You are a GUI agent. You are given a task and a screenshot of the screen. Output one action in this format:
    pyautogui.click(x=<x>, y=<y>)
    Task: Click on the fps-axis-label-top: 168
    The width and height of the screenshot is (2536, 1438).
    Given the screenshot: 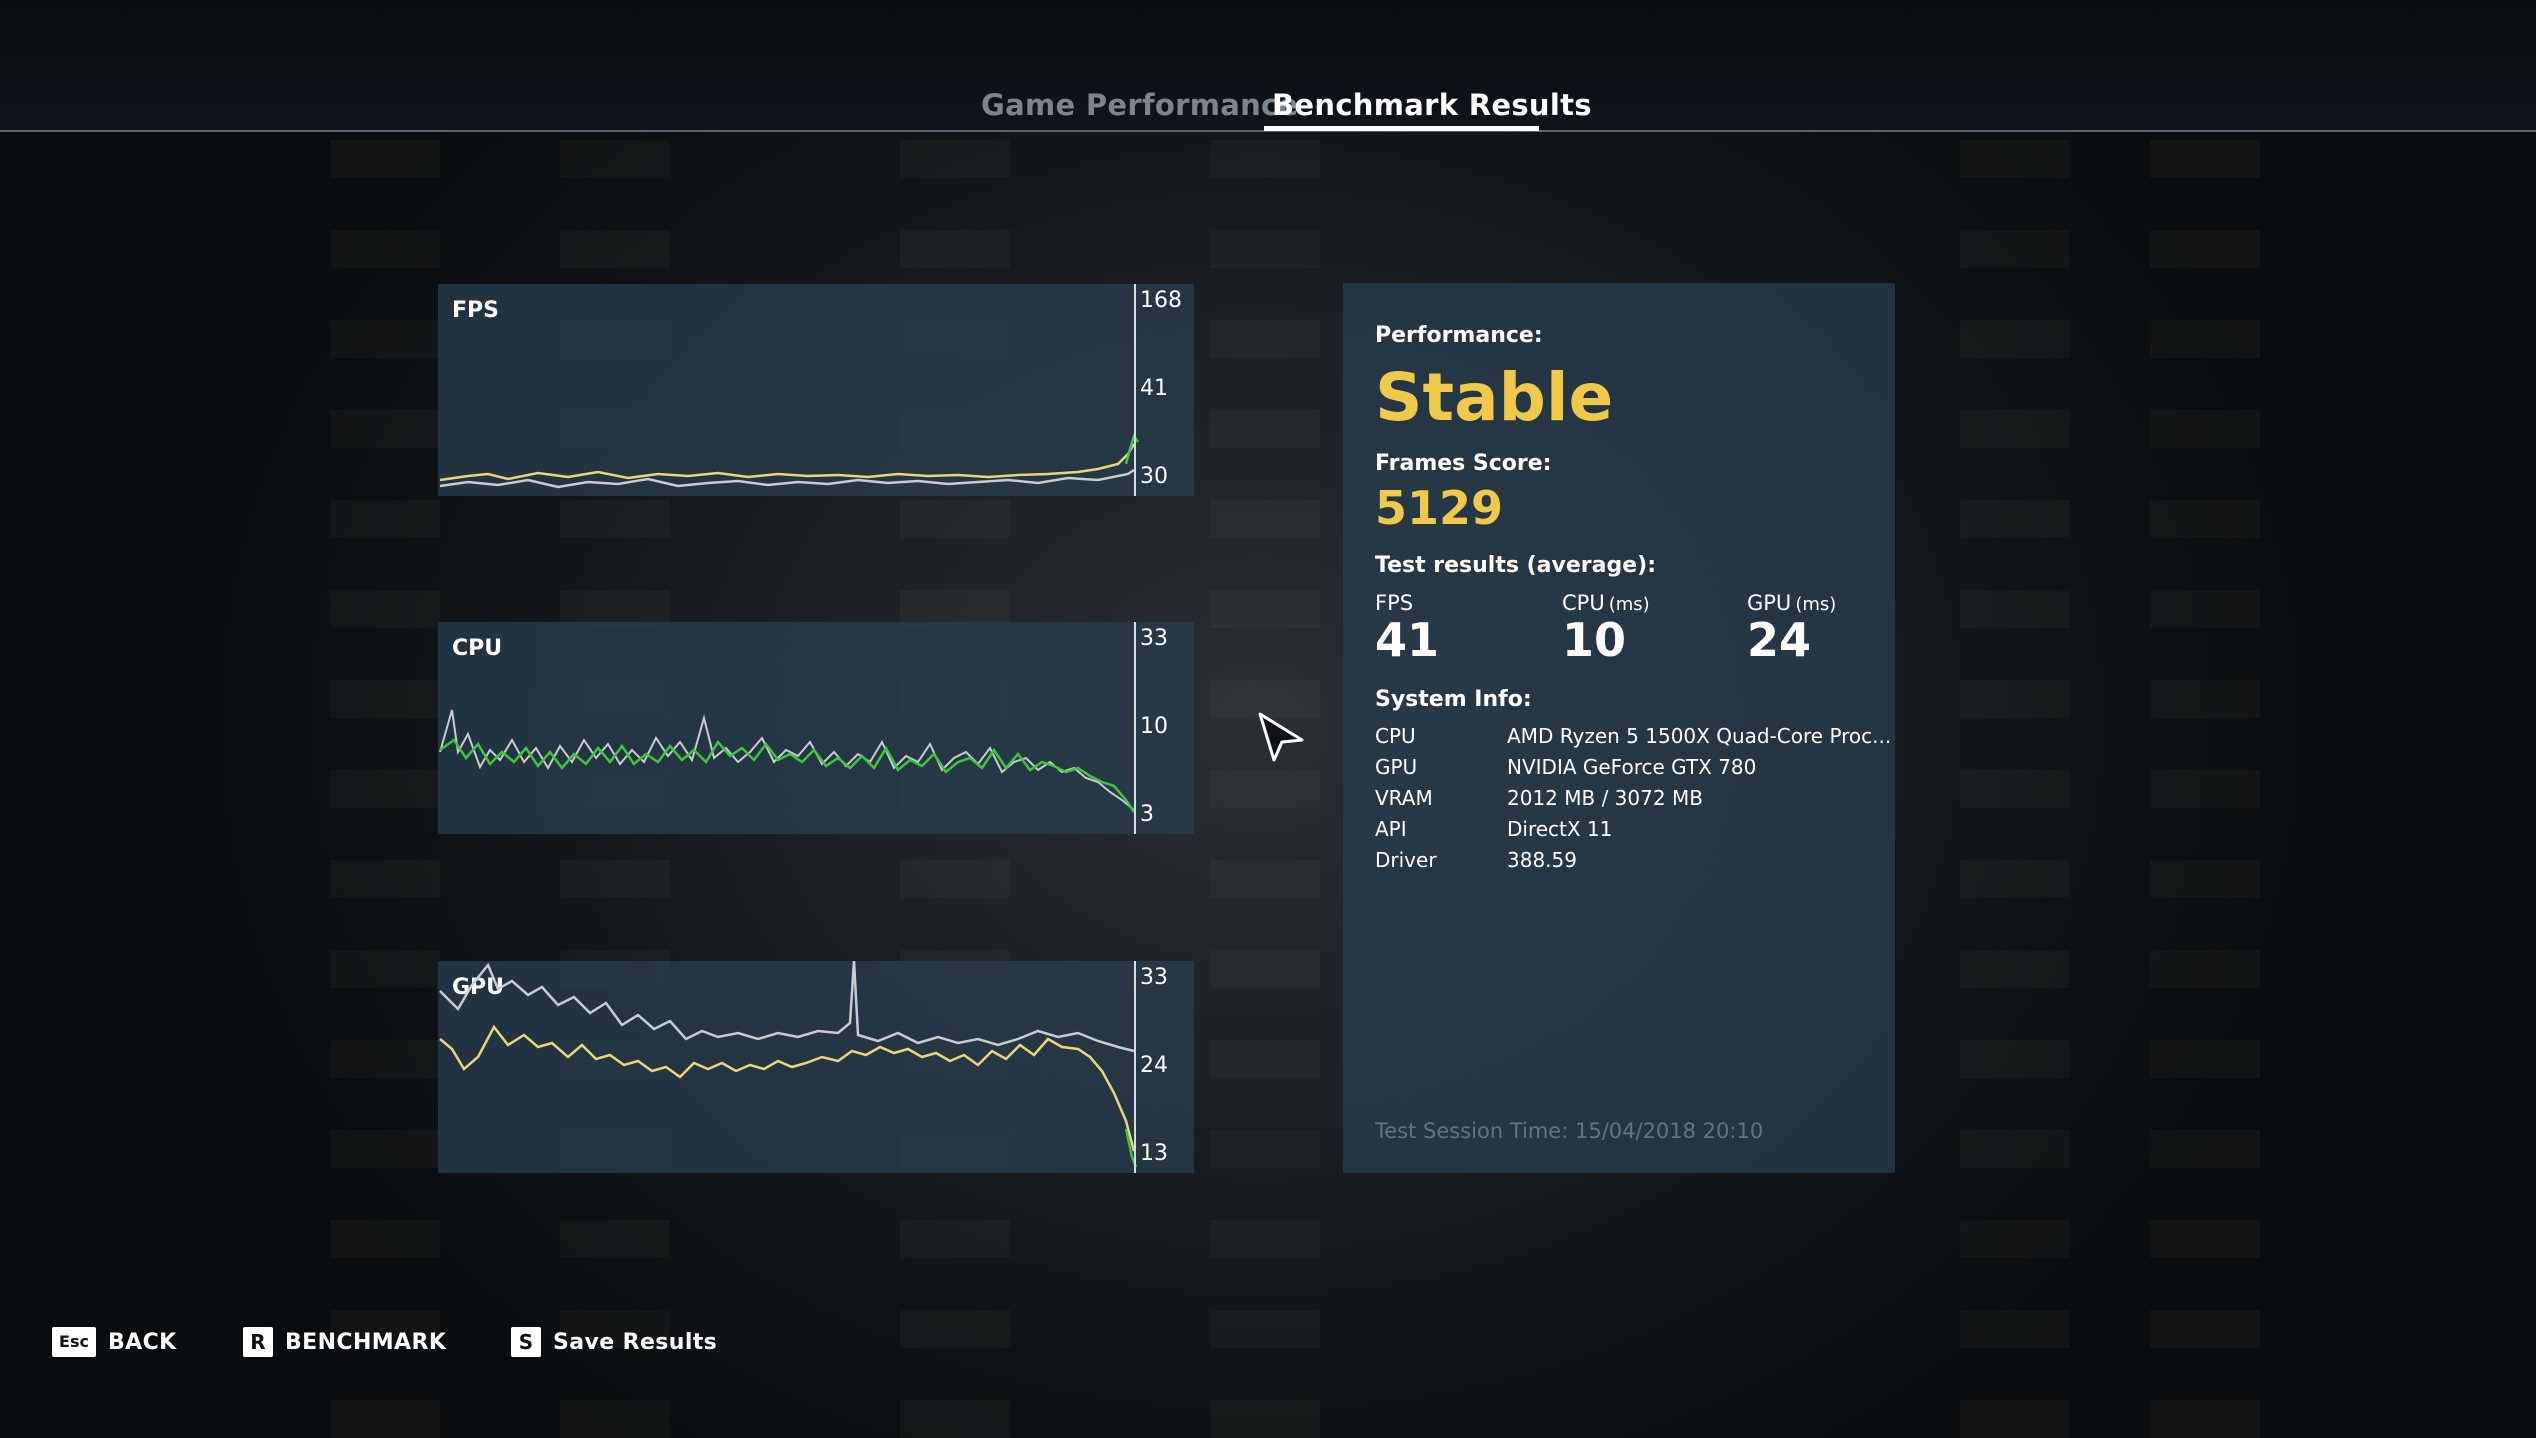 What is the action you would take?
    pyautogui.click(x=1161, y=300)
    